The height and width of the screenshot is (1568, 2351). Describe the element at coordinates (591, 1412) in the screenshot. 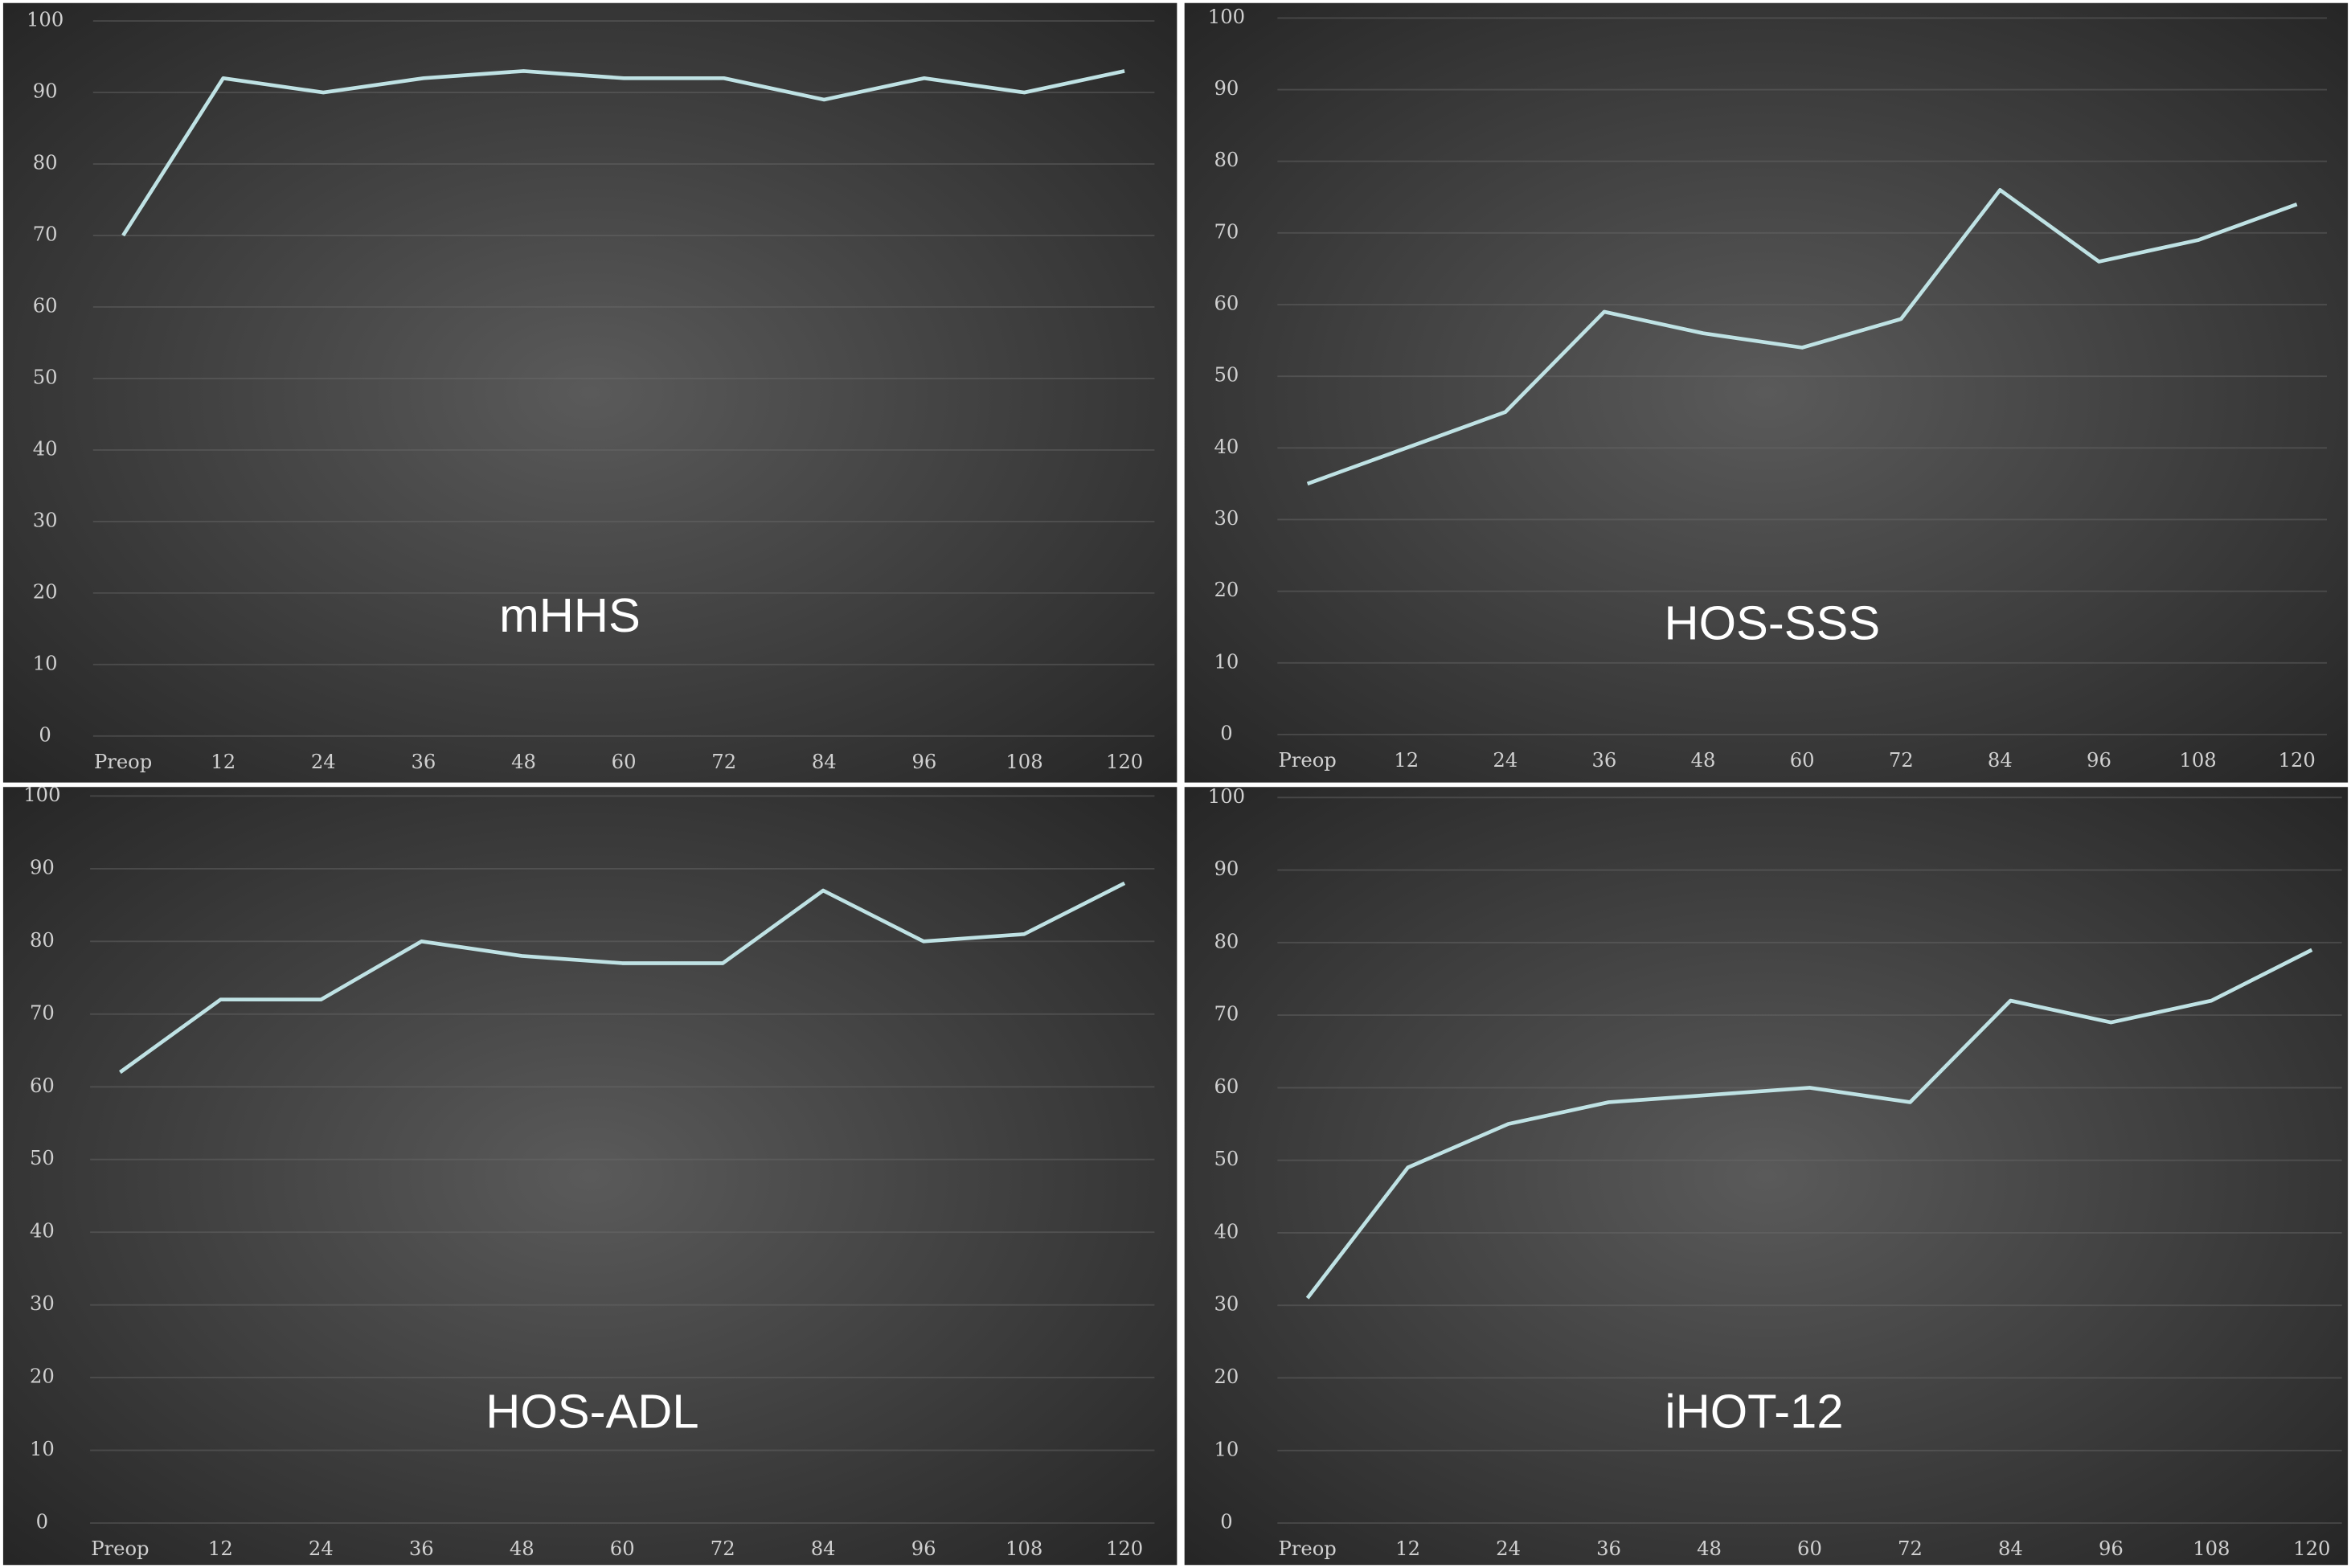

I see `chart-title: HOS-ADL` at that location.